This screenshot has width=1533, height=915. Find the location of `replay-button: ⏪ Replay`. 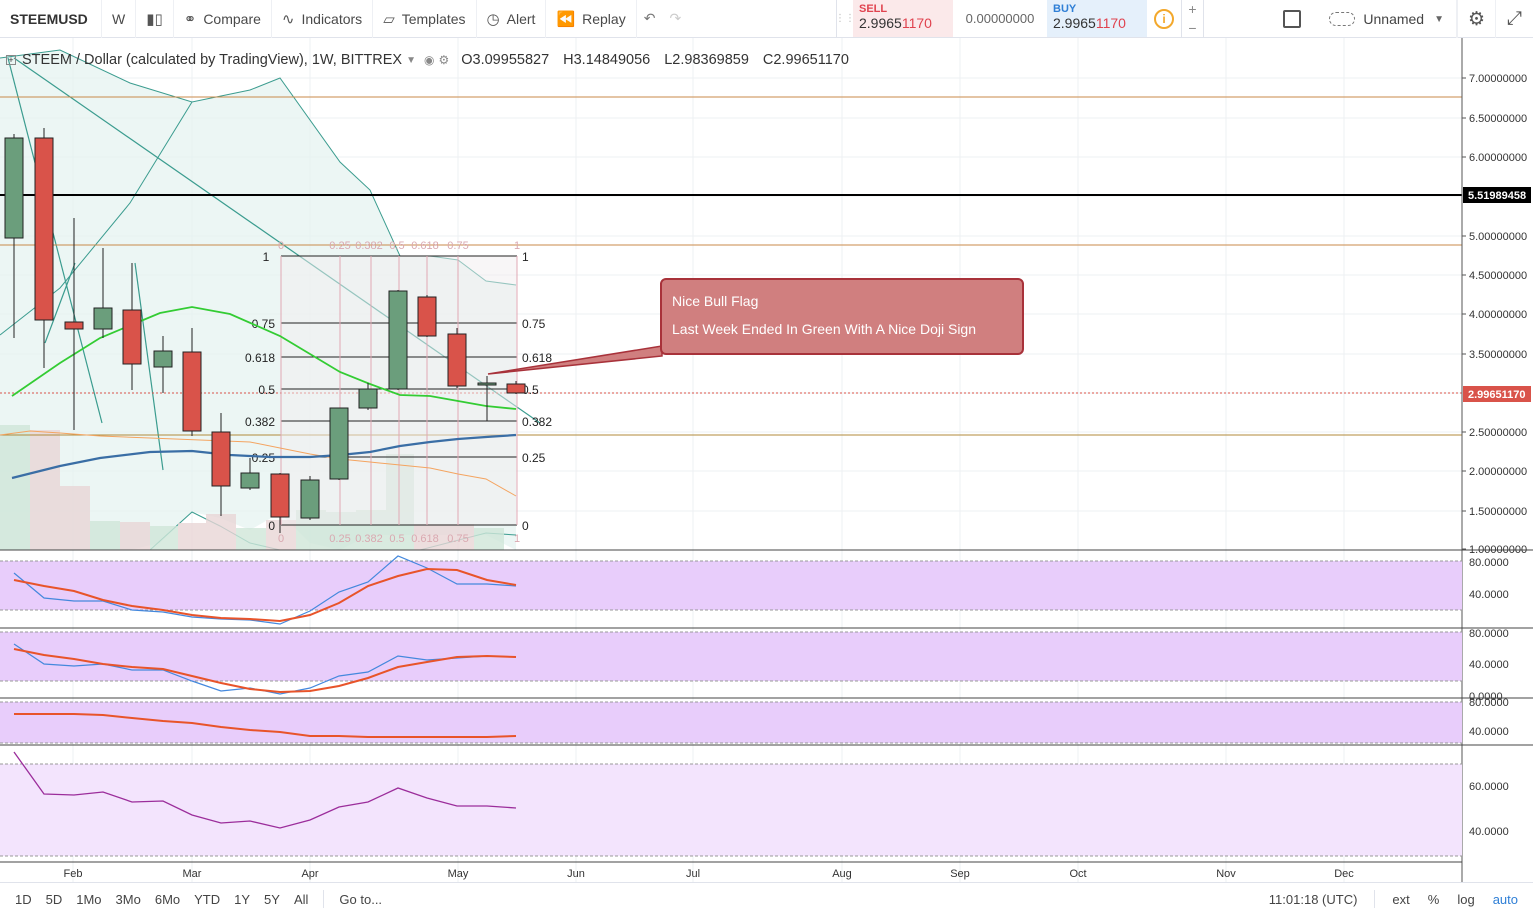

replay-button: ⏪ Replay is located at coordinates (591, 19).